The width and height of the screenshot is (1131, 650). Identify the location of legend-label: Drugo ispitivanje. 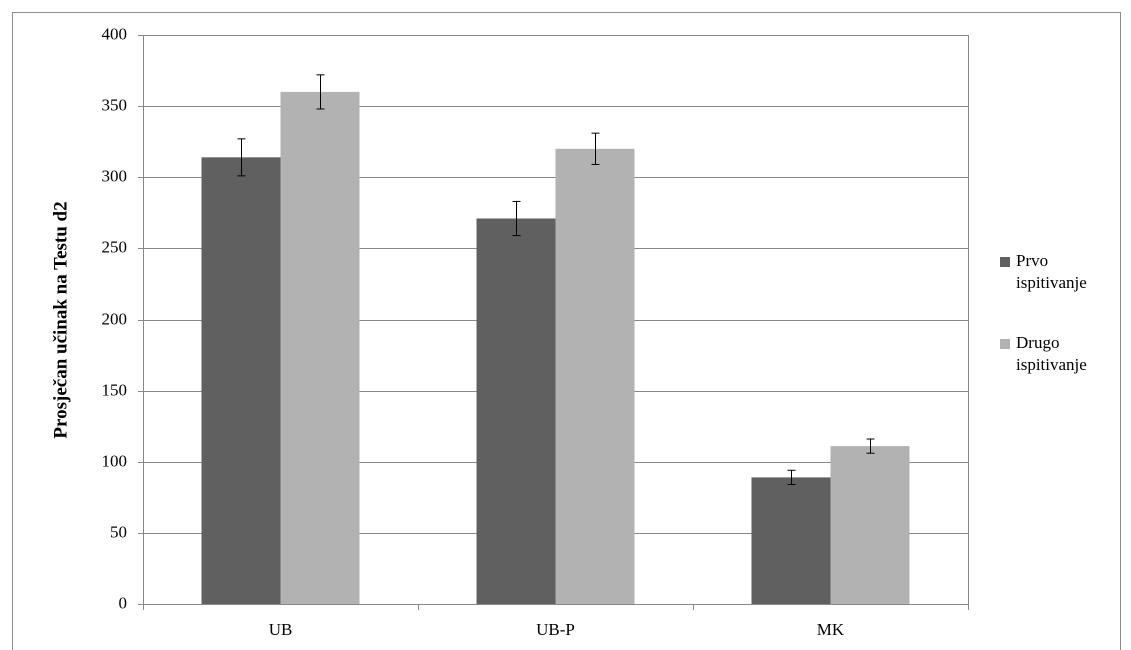
(1051, 353).